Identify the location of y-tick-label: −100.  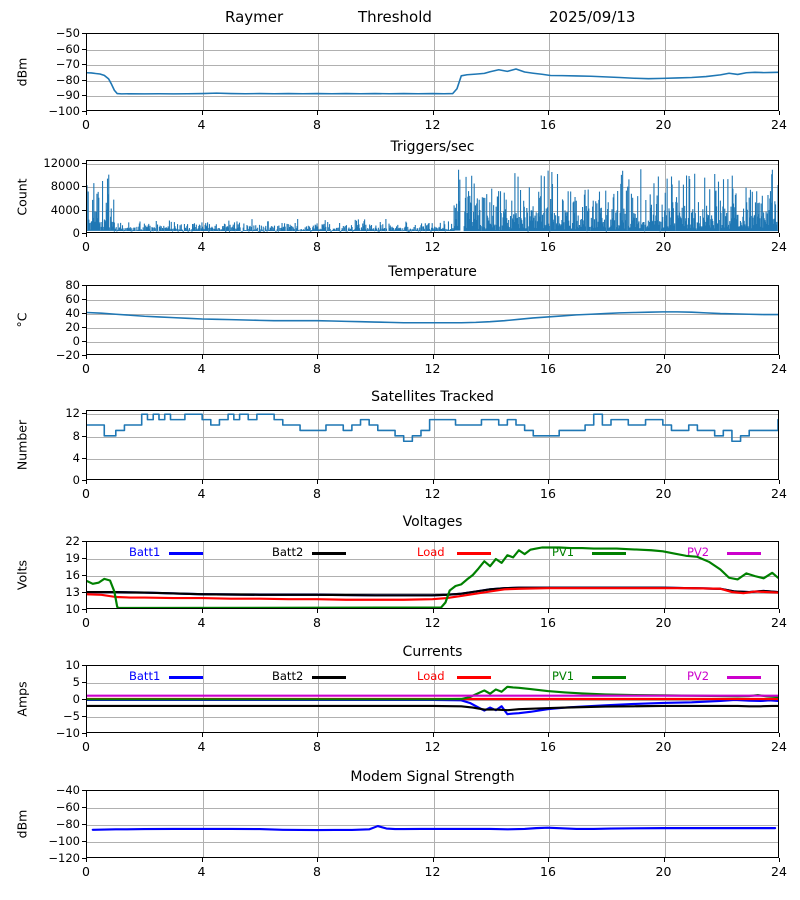
(64, 841).